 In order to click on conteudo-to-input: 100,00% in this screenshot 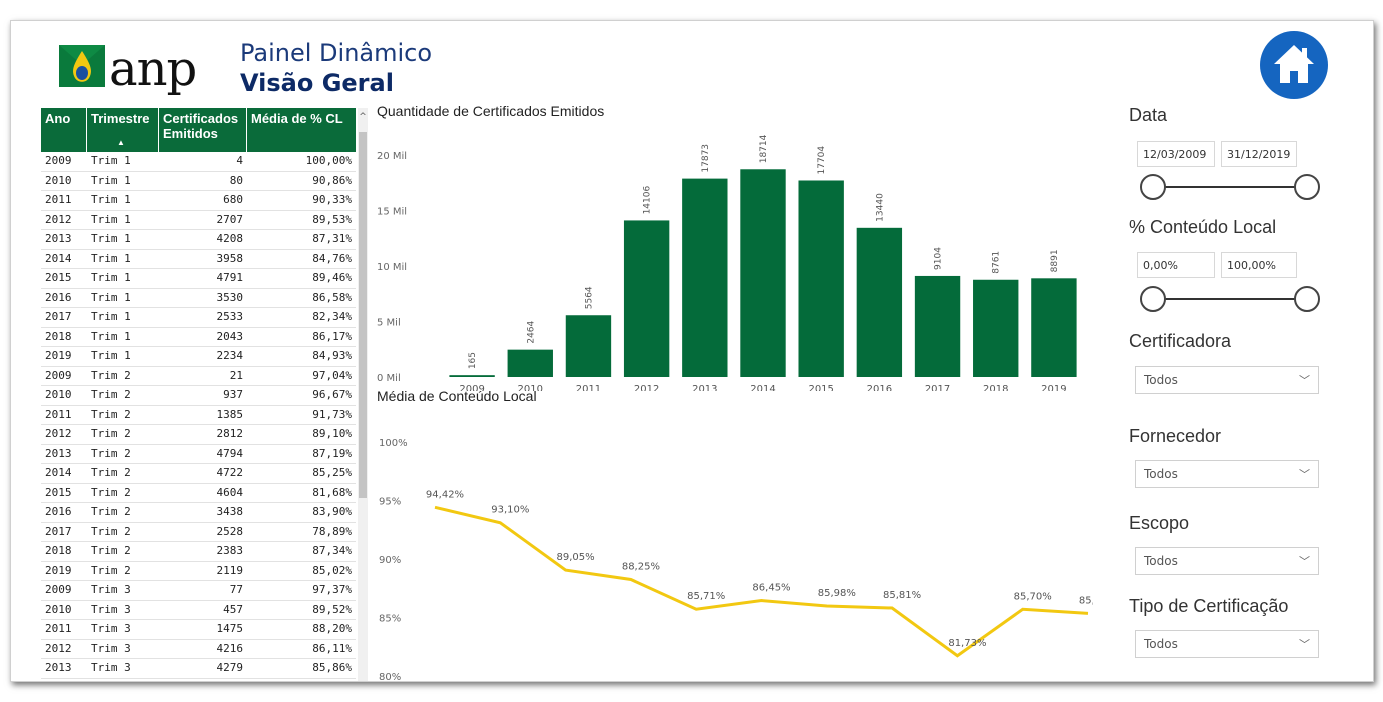, I will do `click(1259, 265)`.